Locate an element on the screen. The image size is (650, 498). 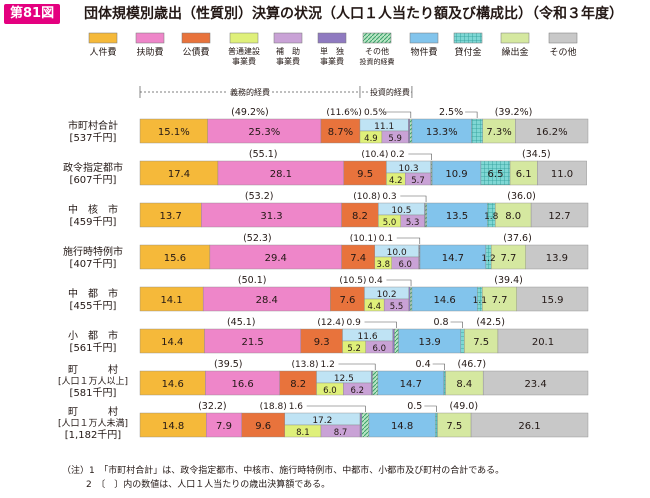
data-label: 5.9 is located at coordinates (395, 139).